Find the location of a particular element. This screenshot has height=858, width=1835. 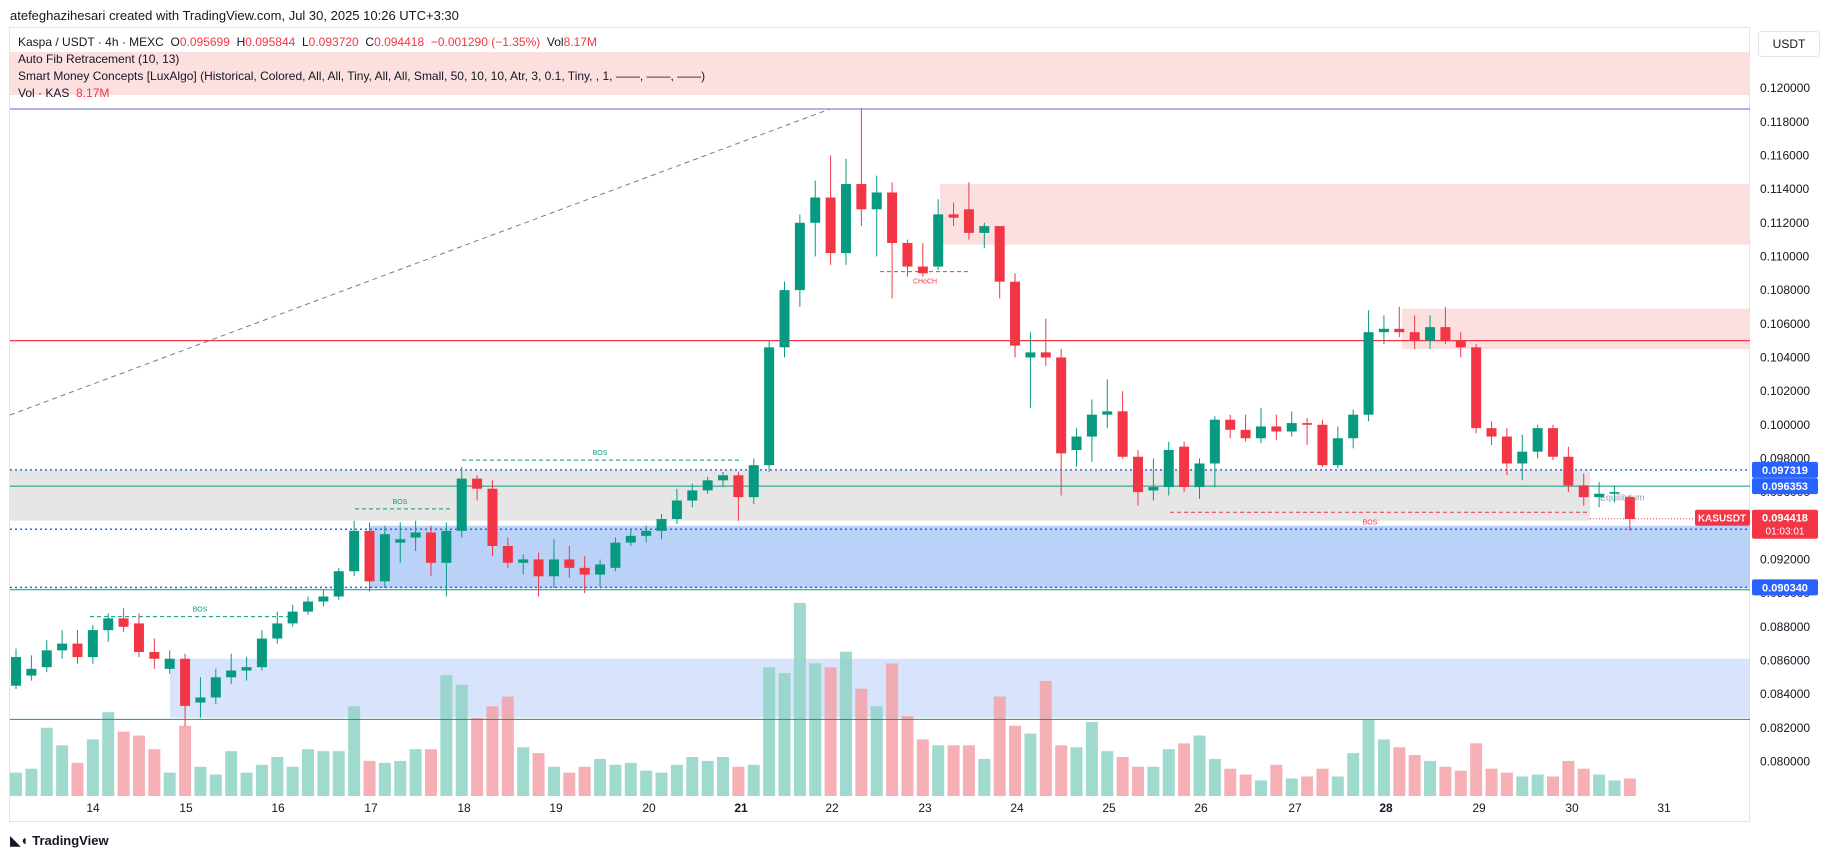

x-tick-label: 19 is located at coordinates (556, 808).